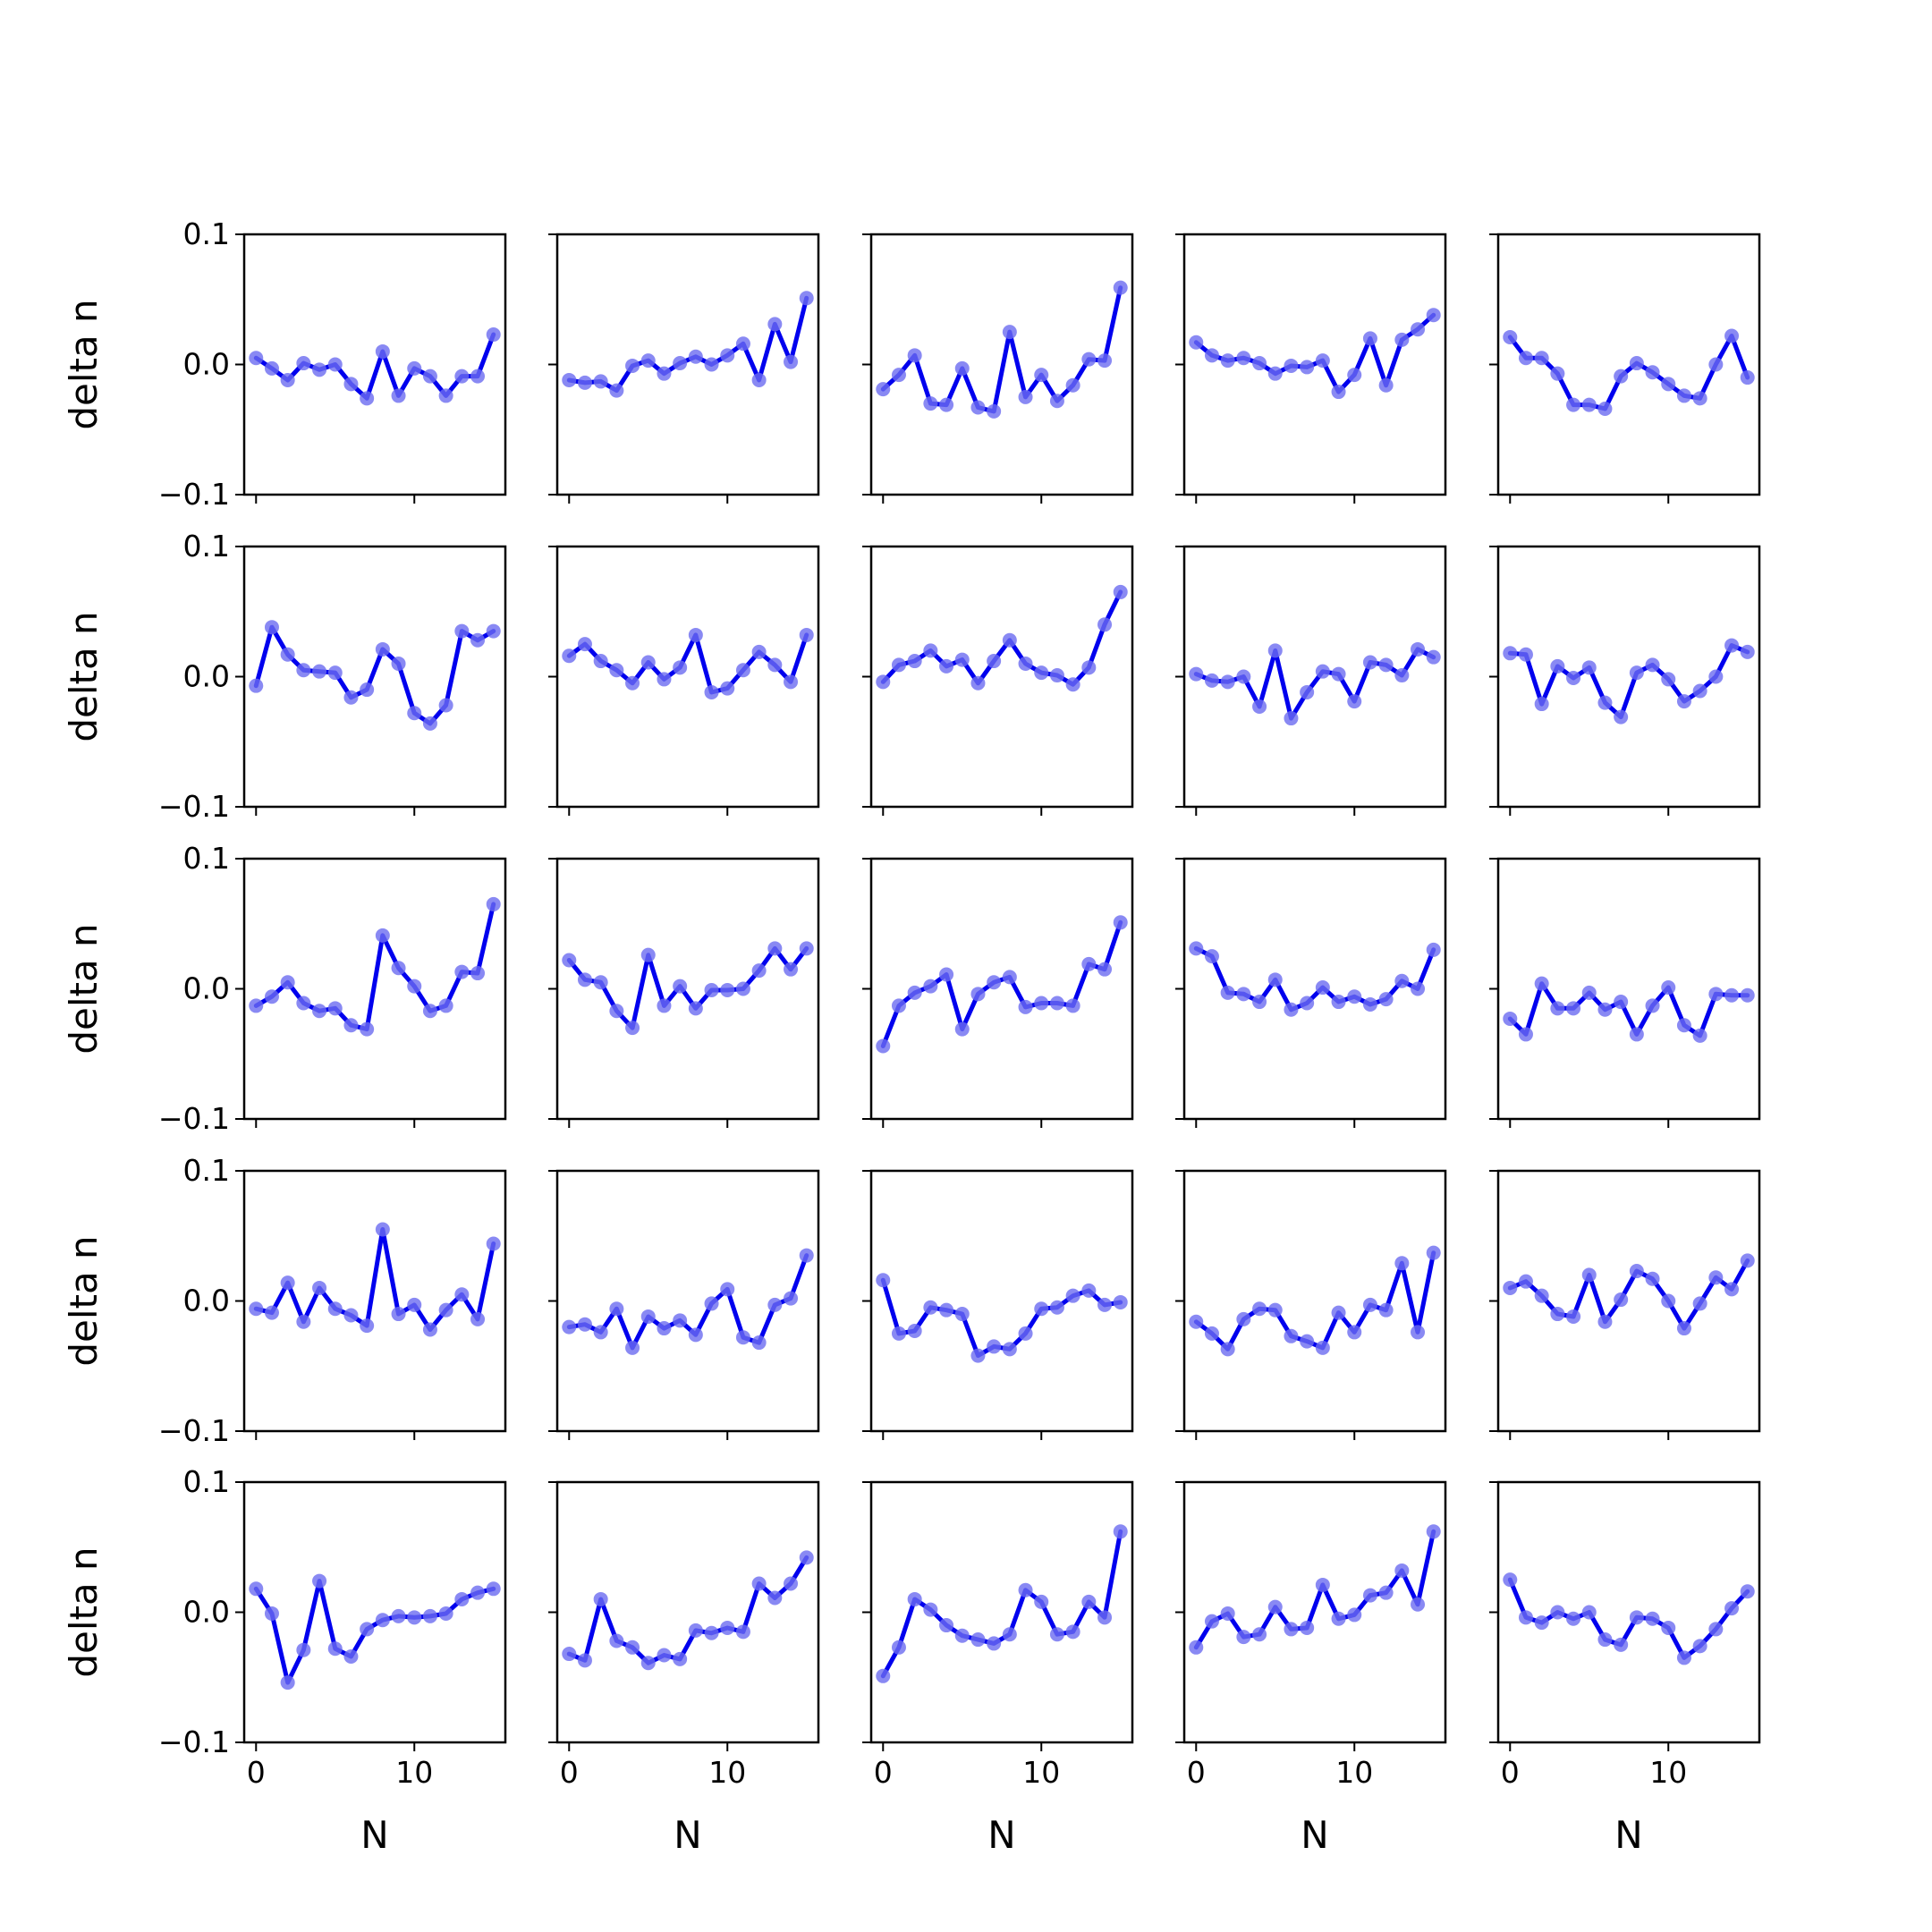 This screenshot has height=1932, width=1932. I want to click on panel-r1-c4, so click(1311, 368).